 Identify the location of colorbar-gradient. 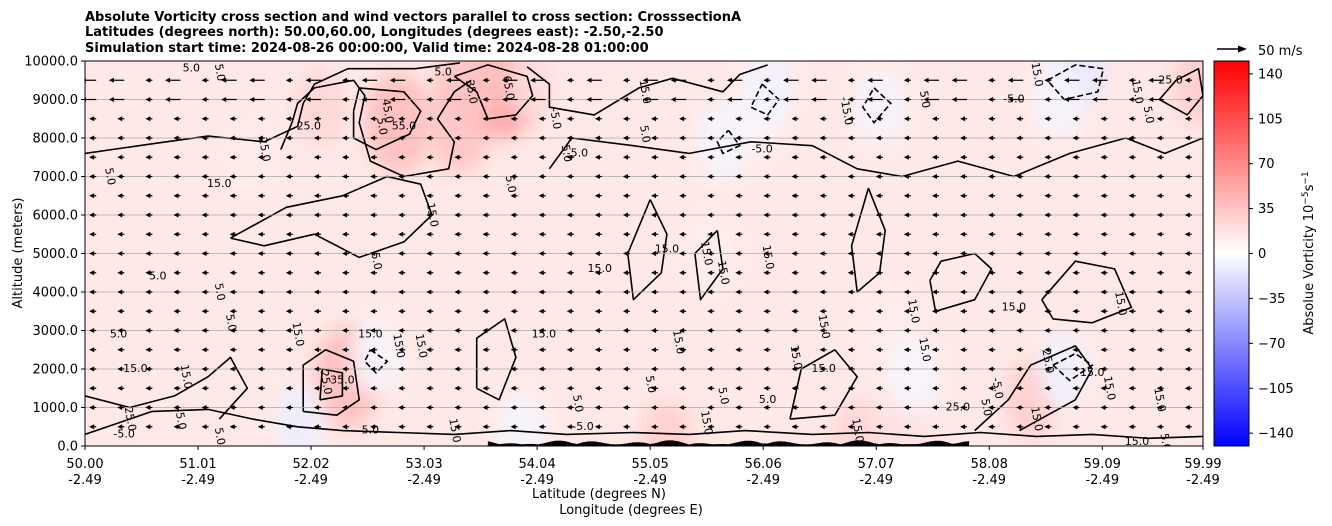
(1231, 253).